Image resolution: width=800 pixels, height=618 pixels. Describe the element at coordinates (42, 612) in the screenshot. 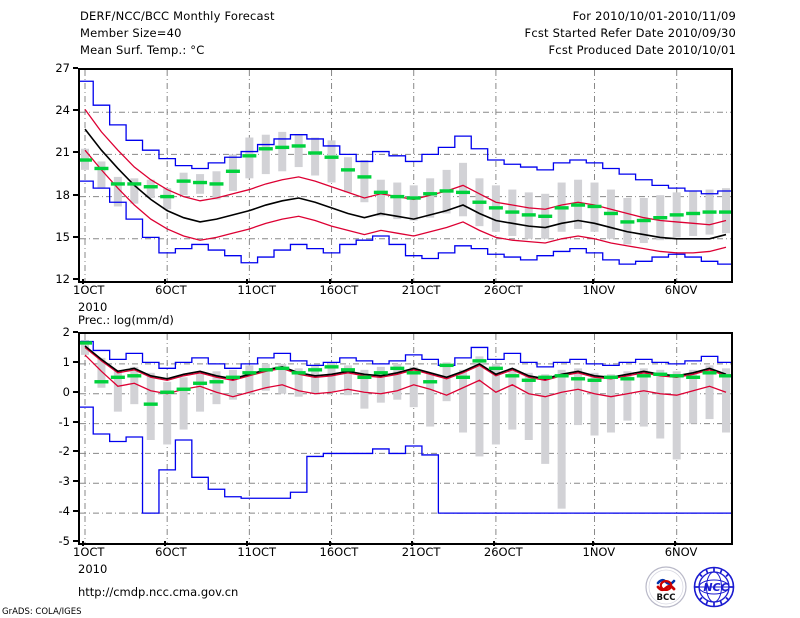

I see `grads-credit: GrADS: COLA/IGES` at that location.